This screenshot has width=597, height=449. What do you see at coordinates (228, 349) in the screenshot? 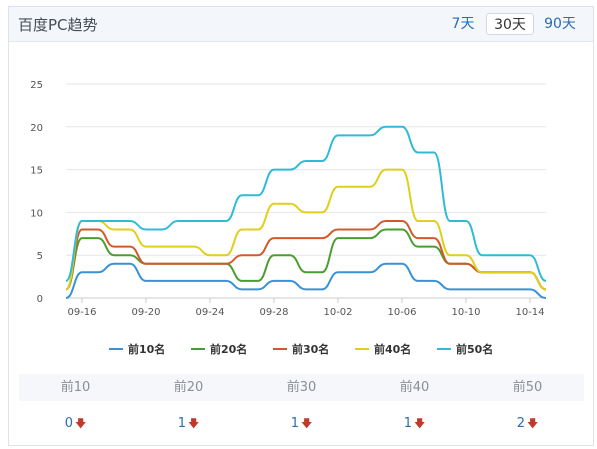
I see `legend-item-label: 前20名` at bounding box center [228, 349].